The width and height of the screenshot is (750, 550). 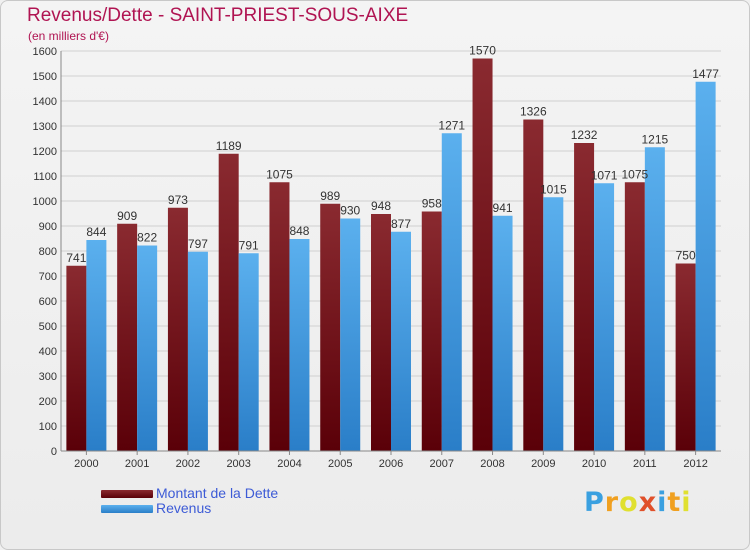 I want to click on legend: Montant de la Dette Revenus, so click(x=189, y=501).